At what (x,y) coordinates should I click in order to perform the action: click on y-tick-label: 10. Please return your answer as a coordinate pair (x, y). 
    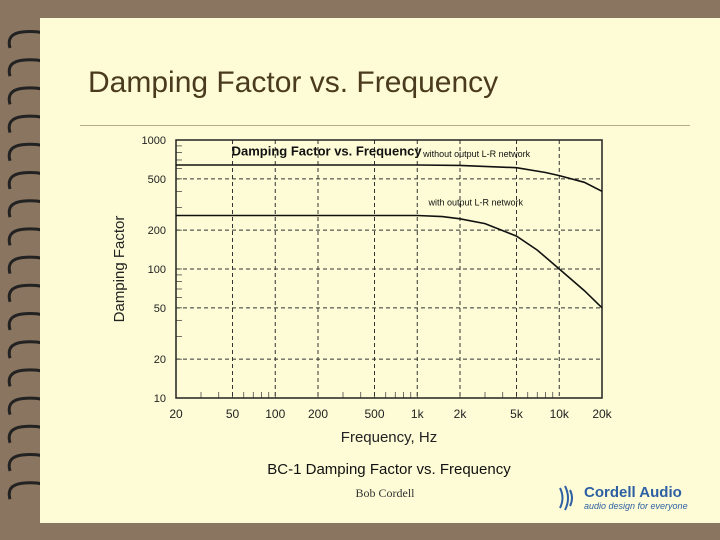
    Looking at the image, I should click on (160, 399).